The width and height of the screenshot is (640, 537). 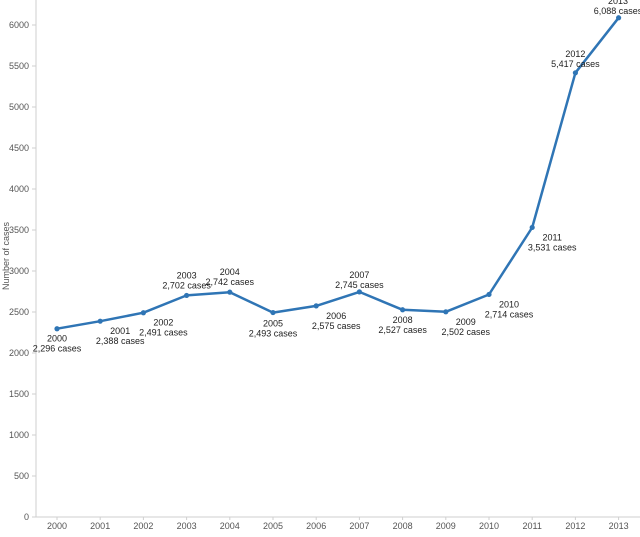 What do you see at coordinates (19, 312) in the screenshot?
I see `y-tick-label: 2500` at bounding box center [19, 312].